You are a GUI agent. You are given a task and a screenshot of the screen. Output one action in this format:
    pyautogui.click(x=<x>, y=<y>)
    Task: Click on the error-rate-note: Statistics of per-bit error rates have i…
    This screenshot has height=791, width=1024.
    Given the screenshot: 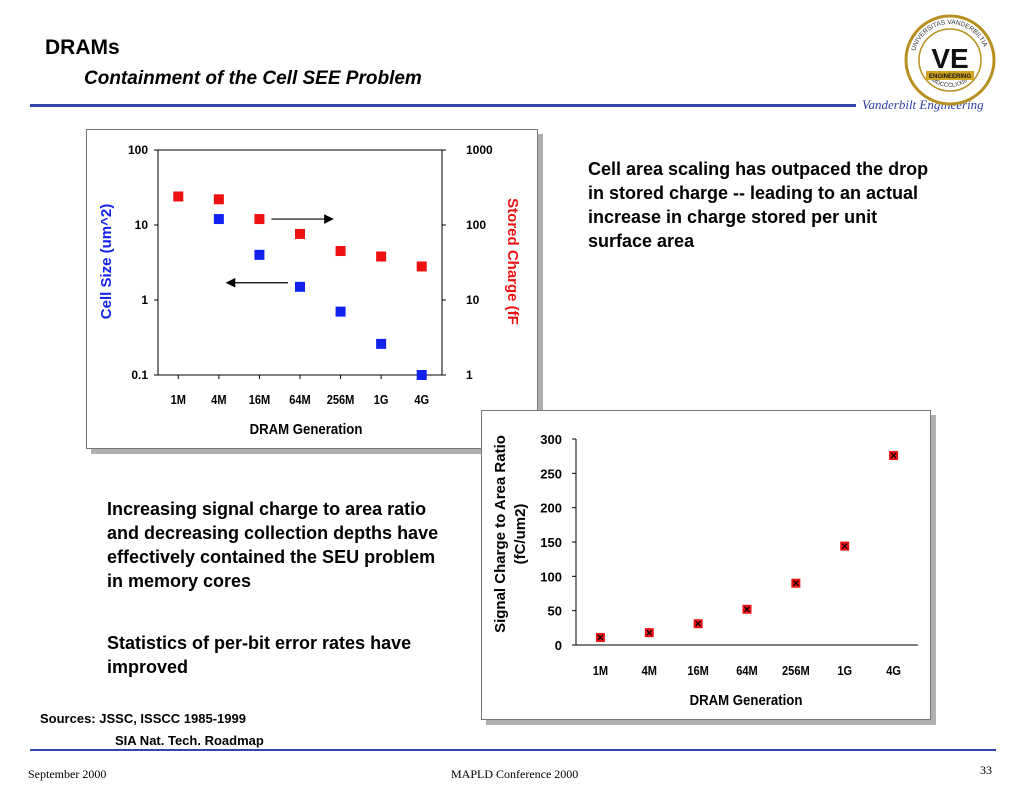 What is the action you would take?
    pyautogui.click(x=259, y=655)
    